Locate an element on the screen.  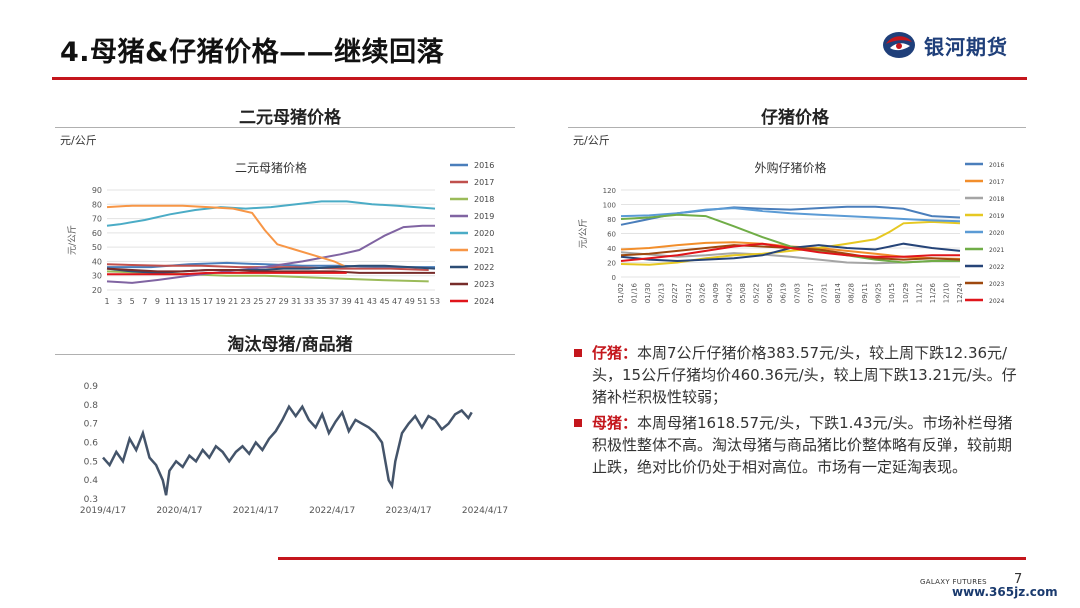
x-tick-label: 04/09 is located at coordinates (716, 293).